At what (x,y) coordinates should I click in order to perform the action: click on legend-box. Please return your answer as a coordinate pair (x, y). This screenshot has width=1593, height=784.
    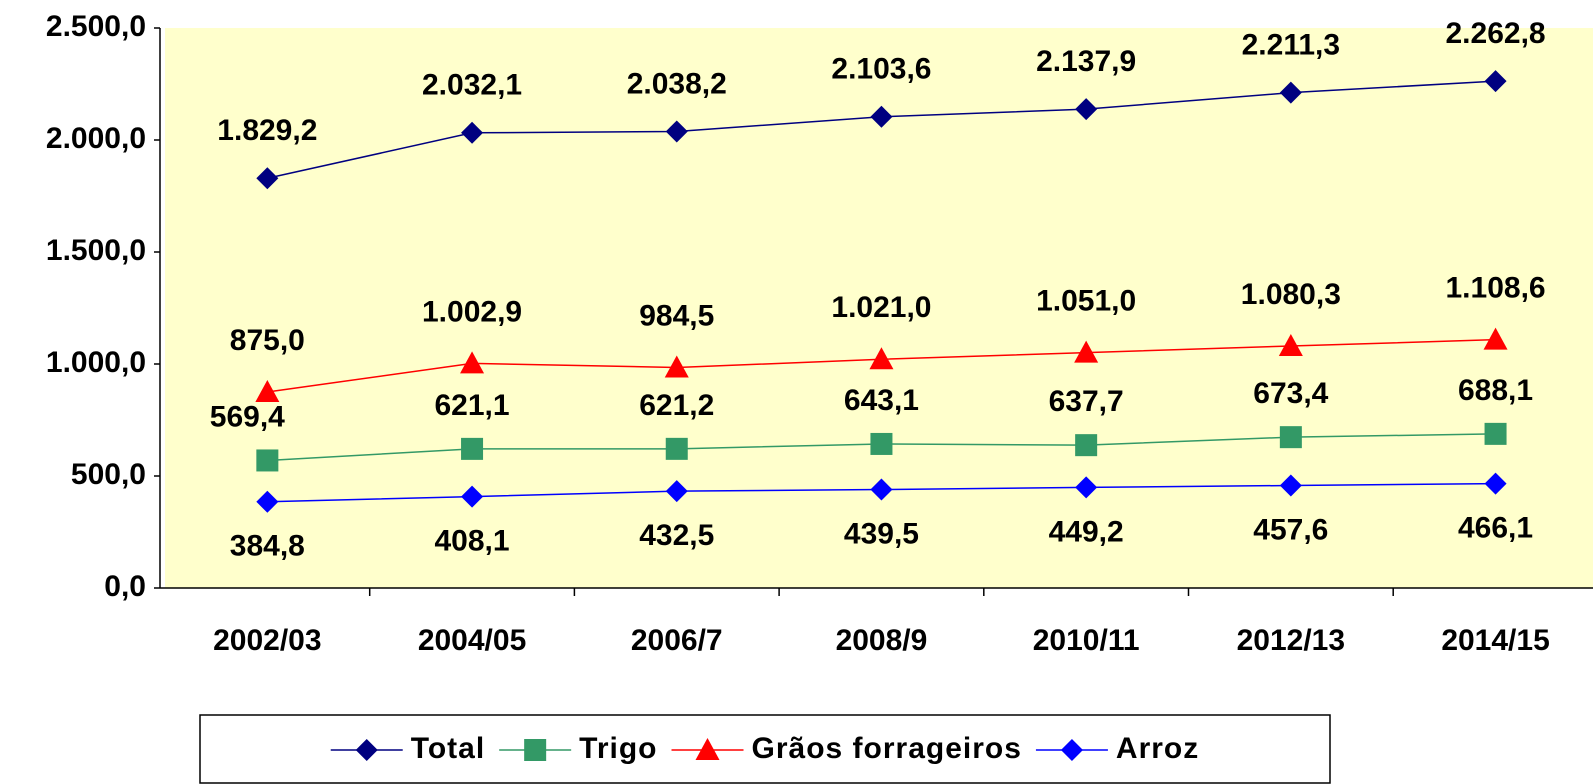
    Looking at the image, I should click on (765, 749).